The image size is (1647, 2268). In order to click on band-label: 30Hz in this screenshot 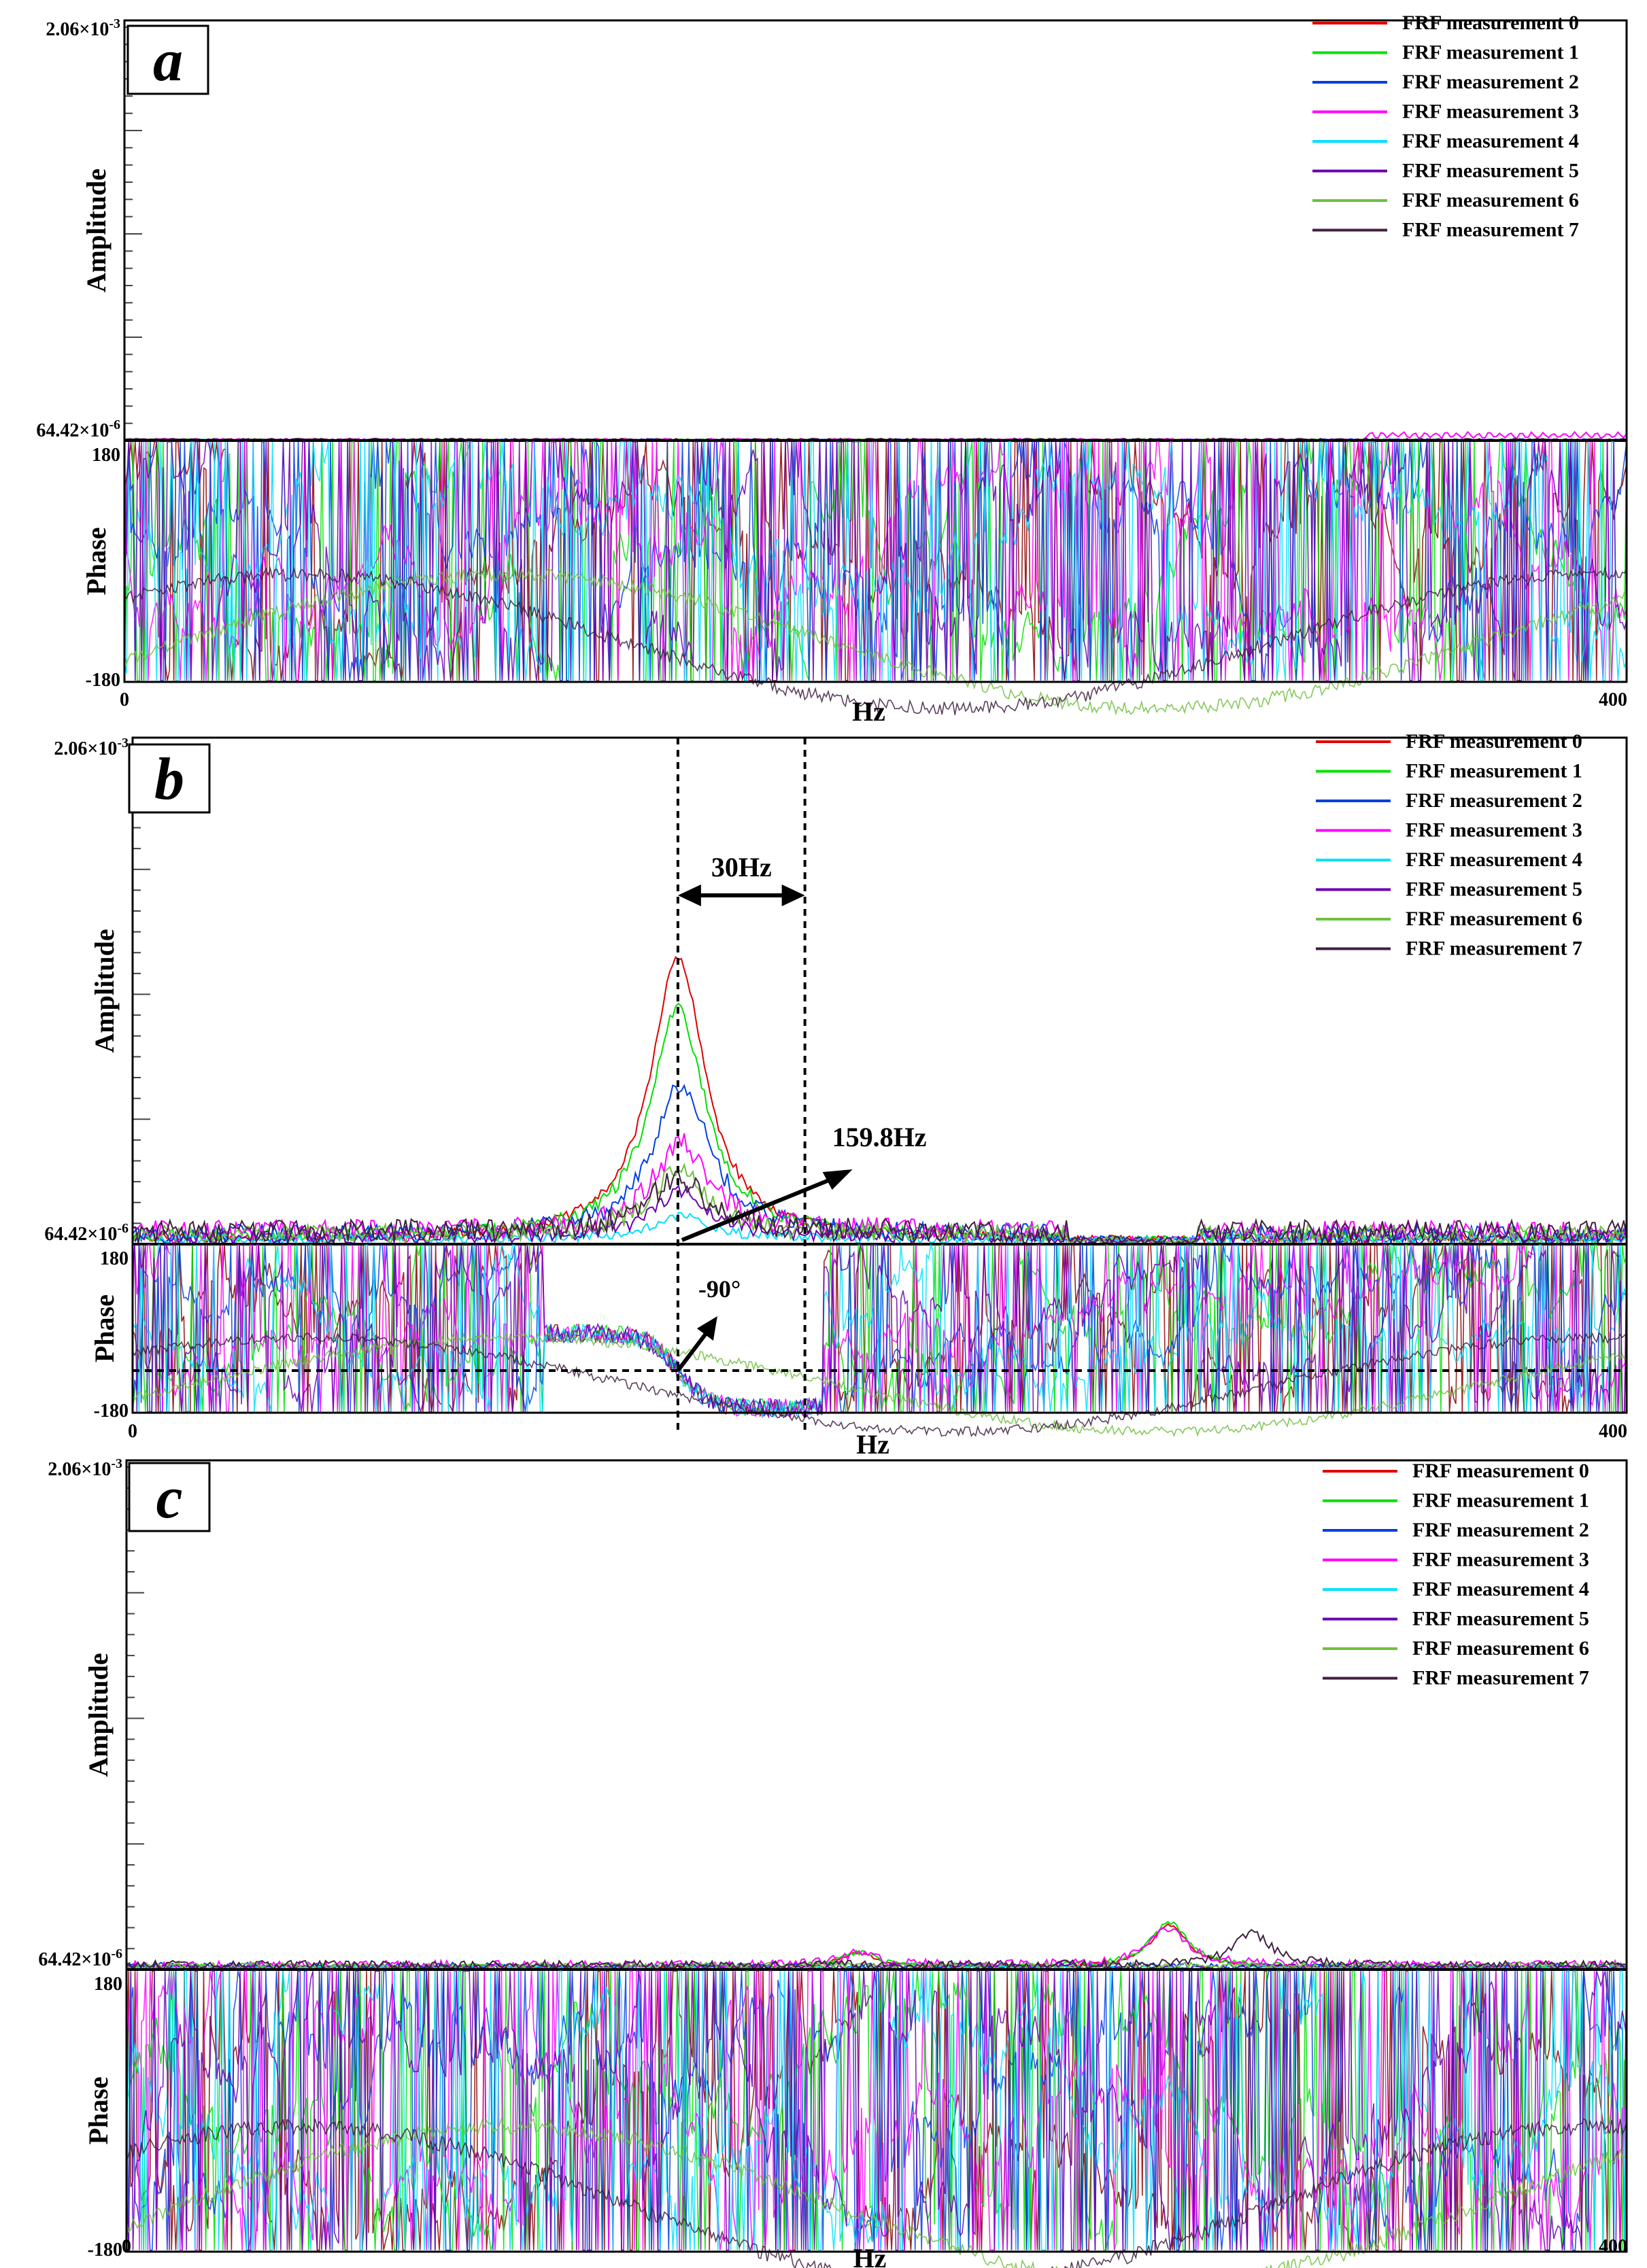, I will do `click(741, 867)`.